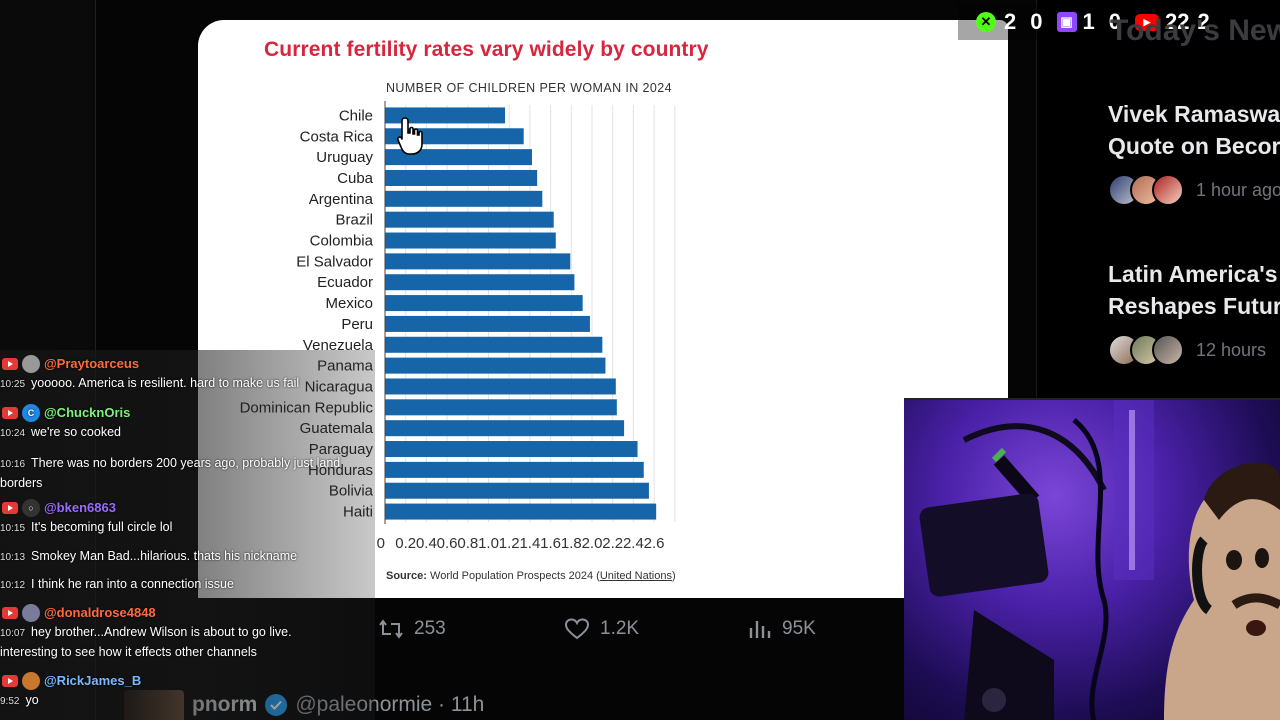 The width and height of the screenshot is (1280, 720). Describe the element at coordinates (447, 543) in the screenshot. I see `x-tick-label: 0.6` at that location.